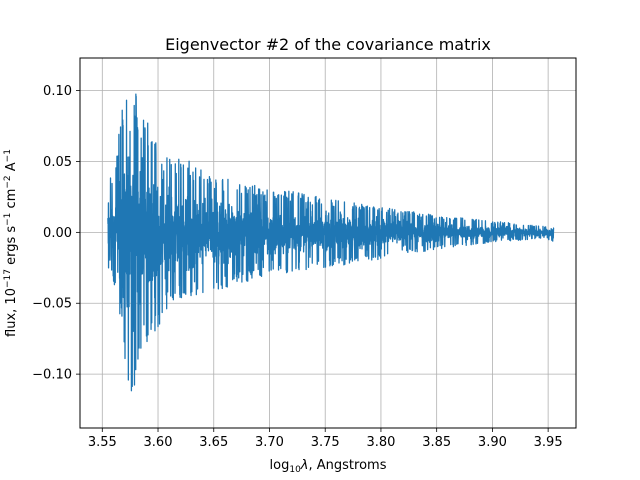 The image size is (640, 480). I want to click on x-axis-label-suffix: , Angstroms, so click(348, 465).